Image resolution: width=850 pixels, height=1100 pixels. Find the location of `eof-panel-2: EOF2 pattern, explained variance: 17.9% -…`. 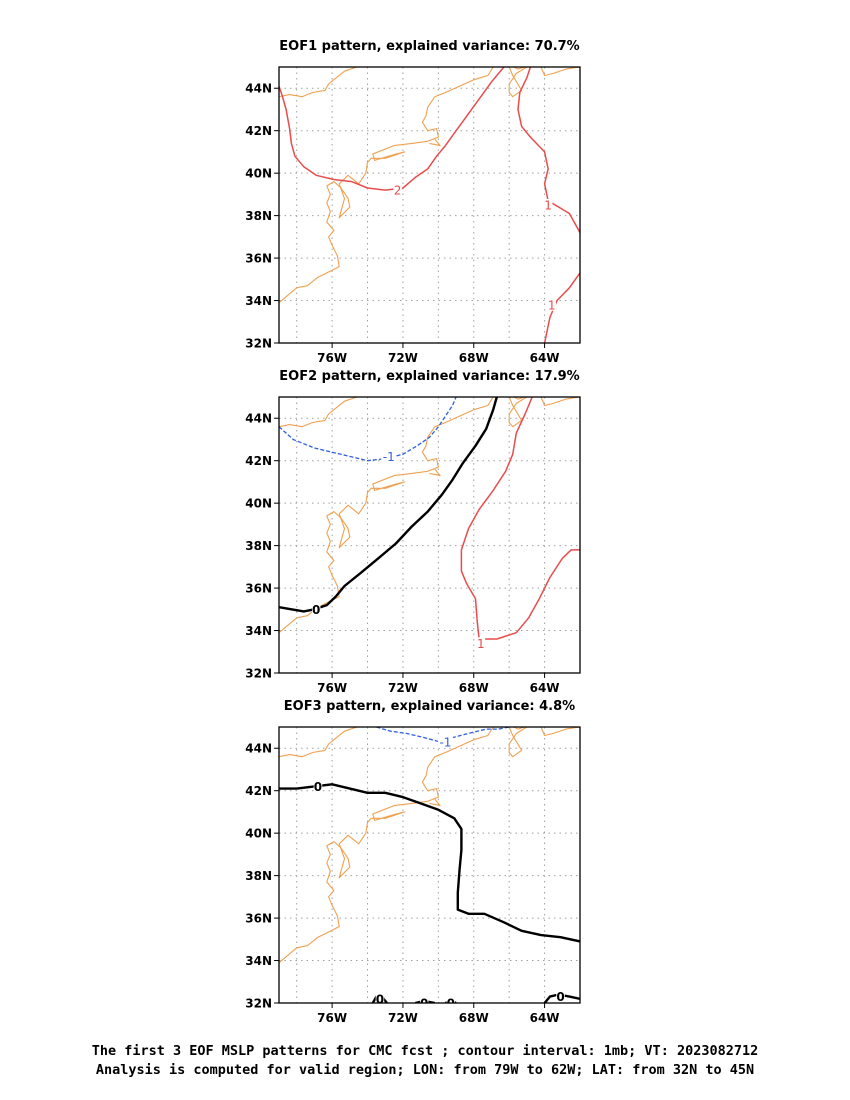

eof-panel-2: EOF2 pattern, explained variance: 17.9% -… is located at coordinates (413, 532).